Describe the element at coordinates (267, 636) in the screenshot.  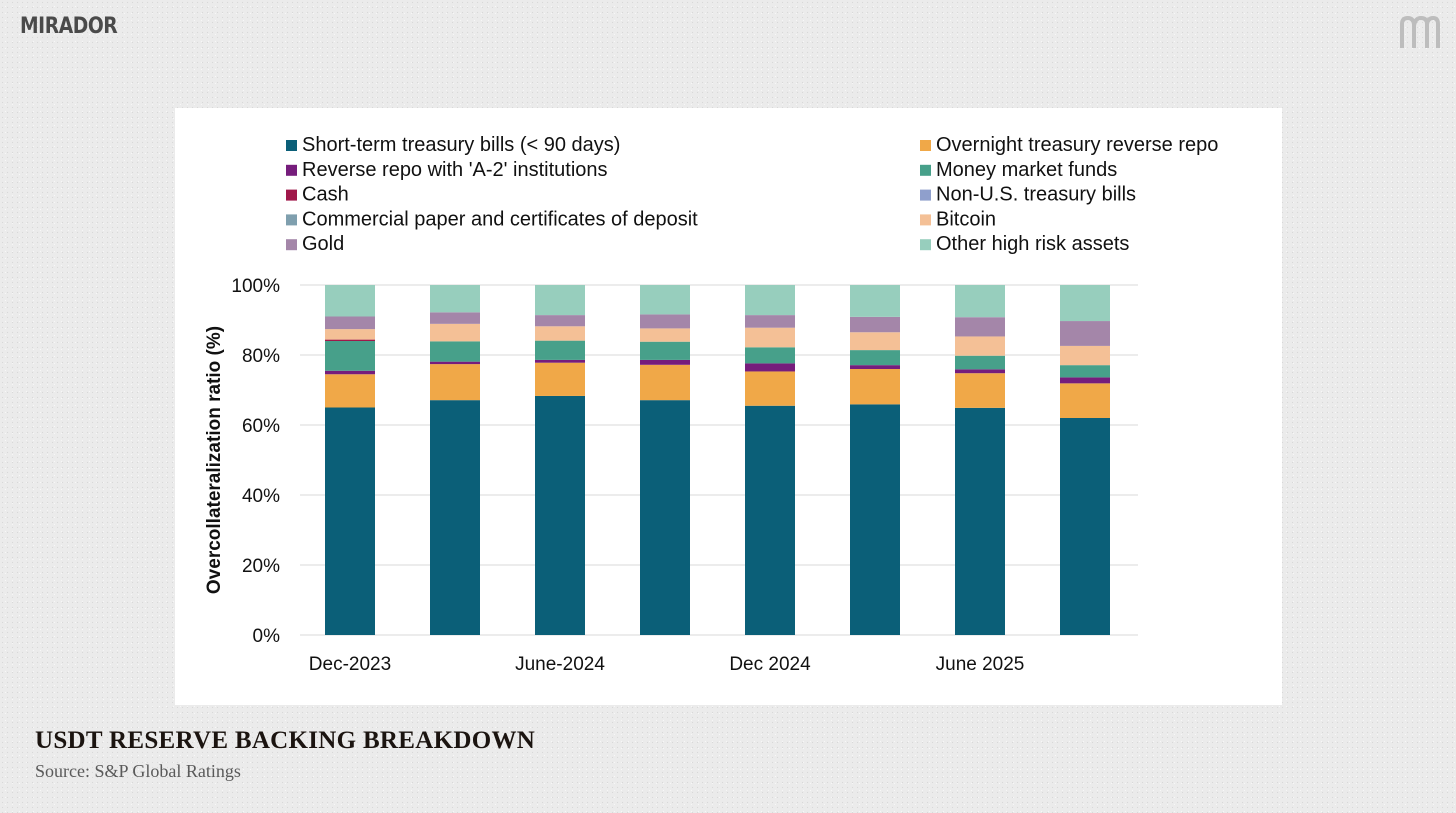
I see `y-tick-label: 0%` at that location.